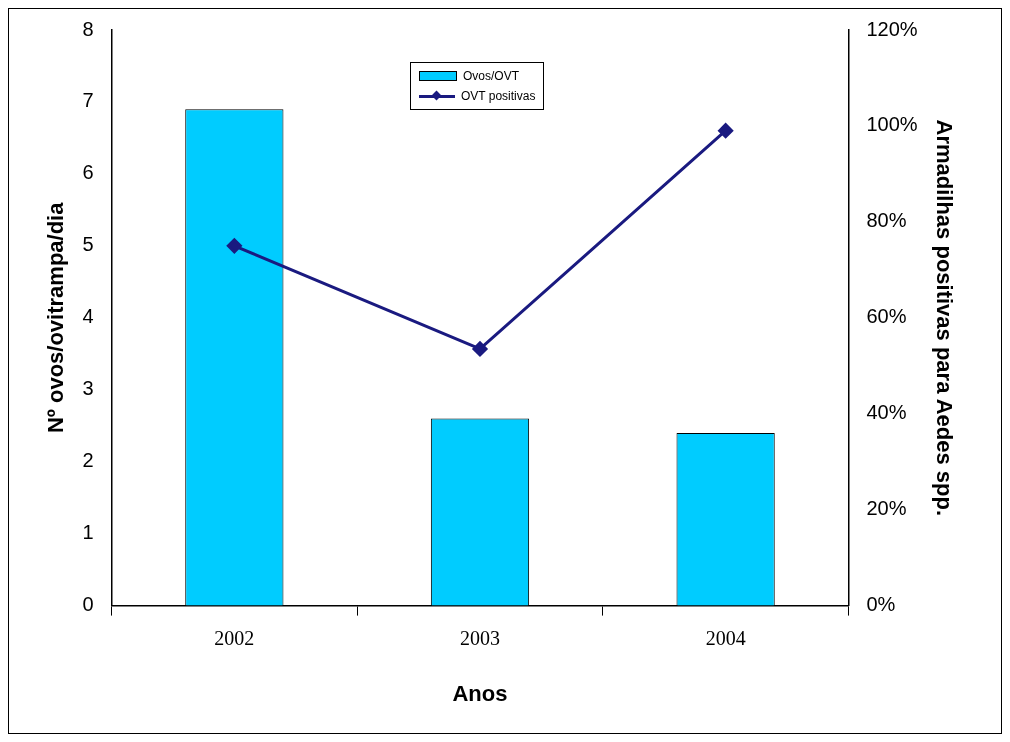  Describe the element at coordinates (88, 316) in the screenshot. I see `y-tick-label: 4` at that location.